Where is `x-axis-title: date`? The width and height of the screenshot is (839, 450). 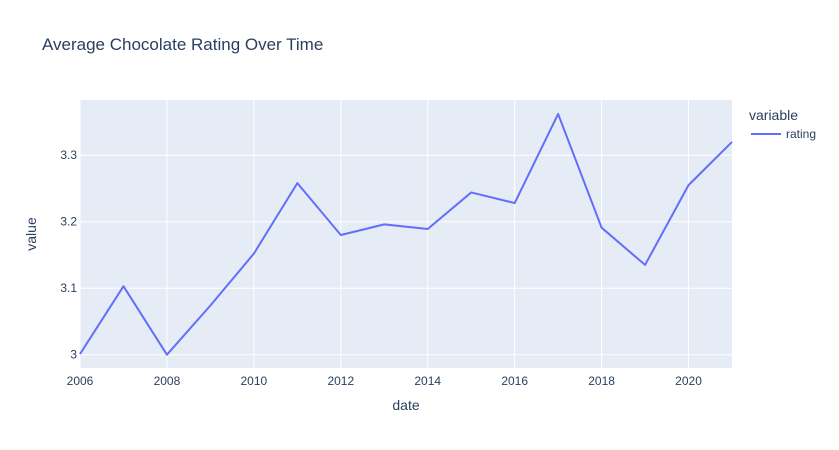 x-axis-title: date is located at coordinates (405, 405).